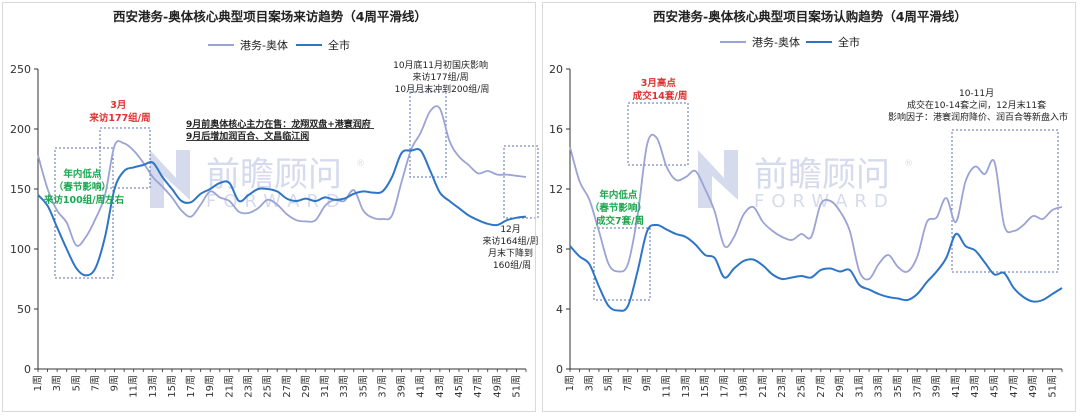 The width and height of the screenshot is (1080, 420). I want to click on y-tick-label: 250, so click(20, 69).